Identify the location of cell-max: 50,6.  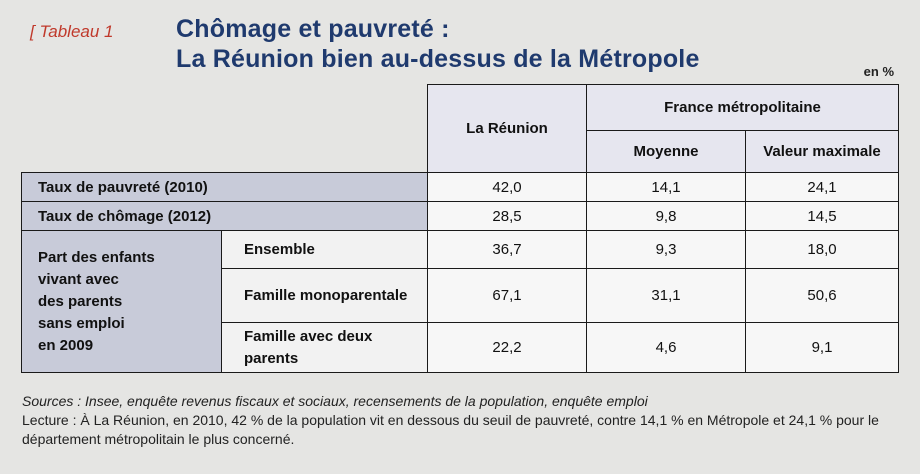
(822, 295).